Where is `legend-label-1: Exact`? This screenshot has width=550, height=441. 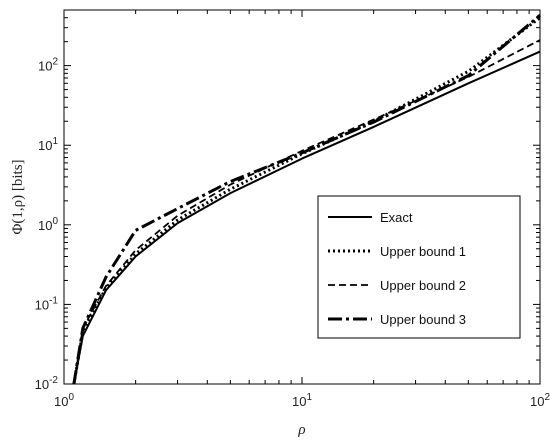 legend-label-1: Exact is located at coordinates (396, 217).